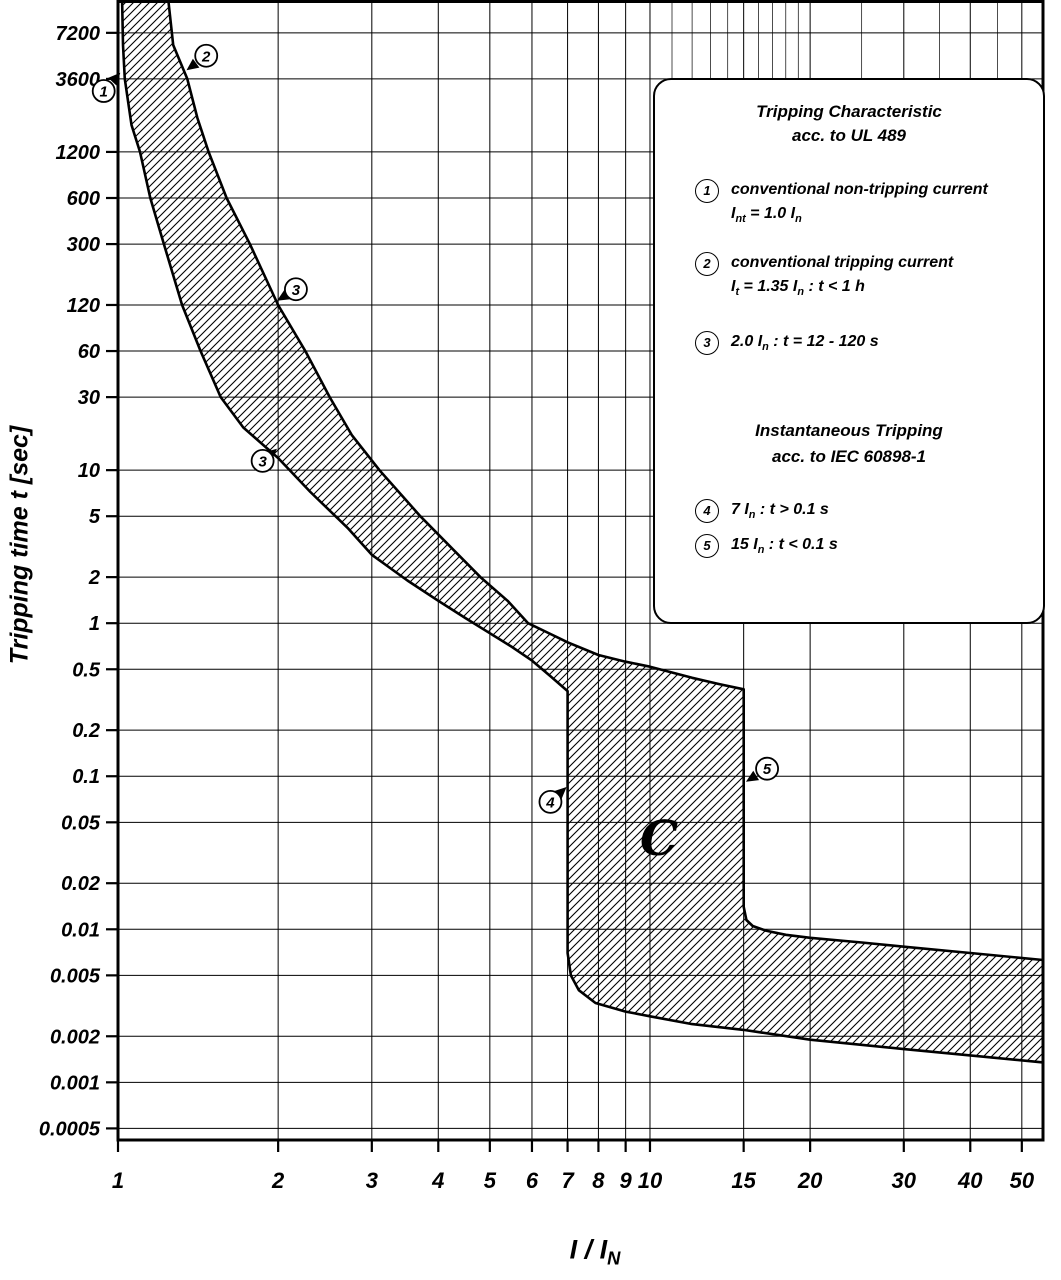  Describe the element at coordinates (95, 517) in the screenshot. I see `y-tick-label: 5` at that location.